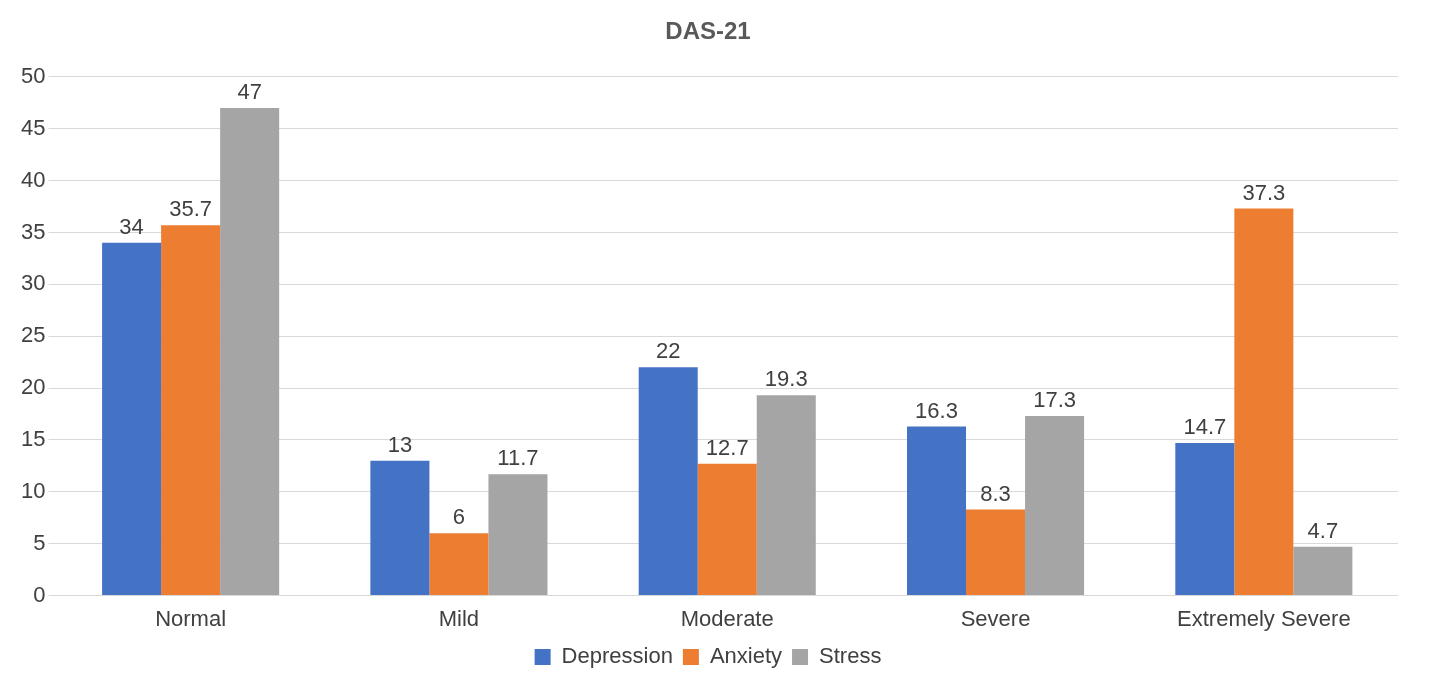 The image size is (1443, 687). I want to click on data-label: 16.3, so click(936, 410).